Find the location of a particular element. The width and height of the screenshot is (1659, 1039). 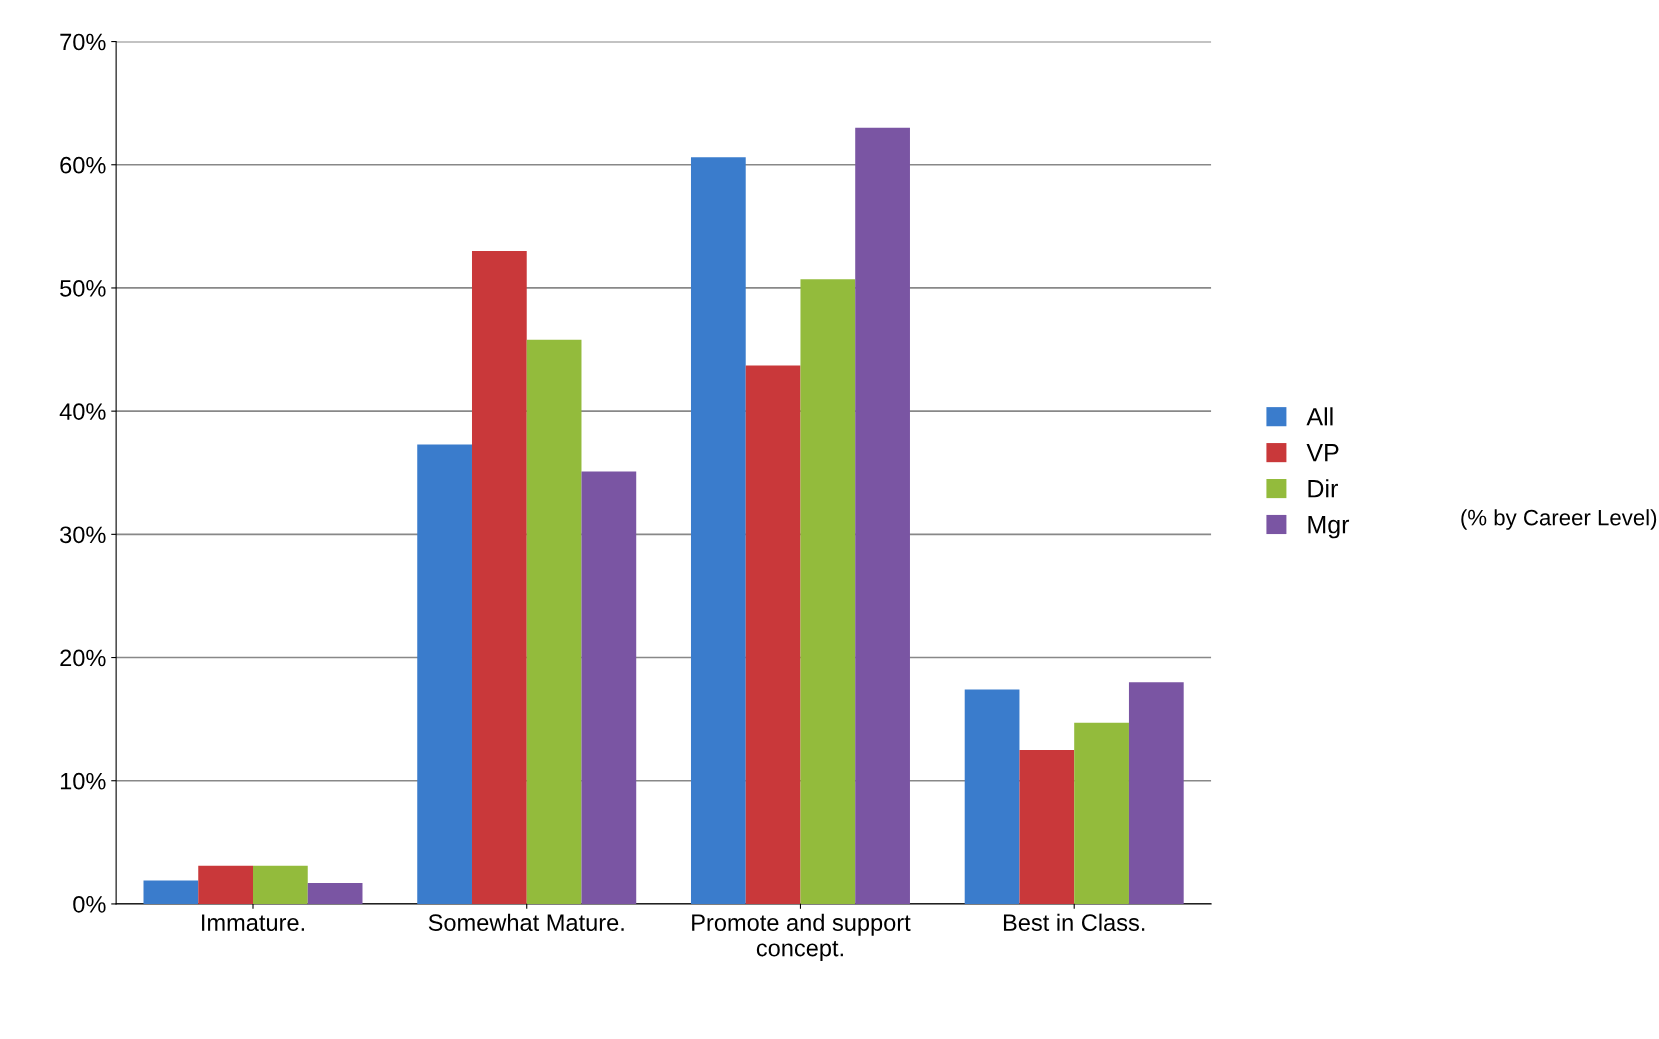

x-tick-label: Immature. is located at coordinates (253, 922).